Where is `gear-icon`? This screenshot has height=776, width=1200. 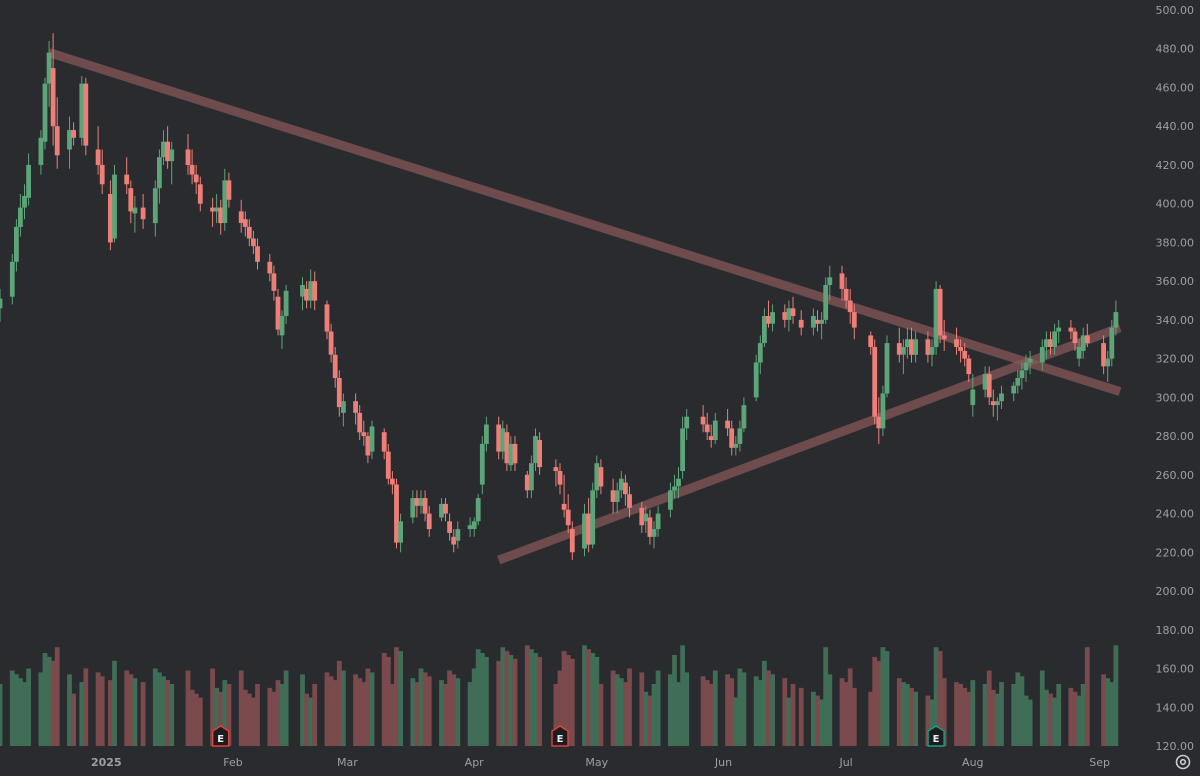 gear-icon is located at coordinates (1183, 762).